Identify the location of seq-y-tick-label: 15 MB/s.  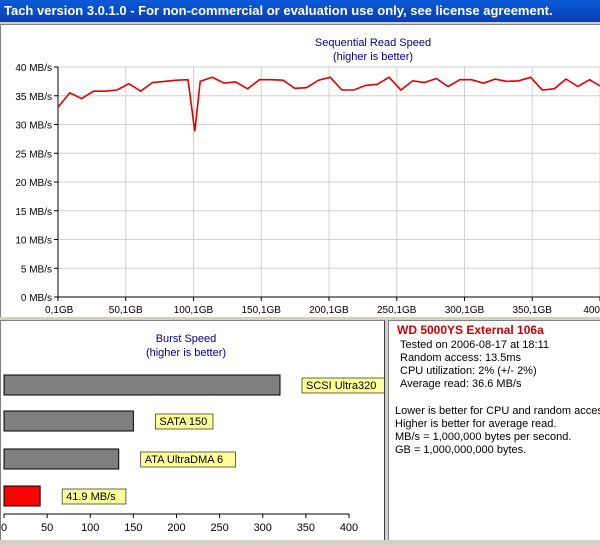
(33, 212).